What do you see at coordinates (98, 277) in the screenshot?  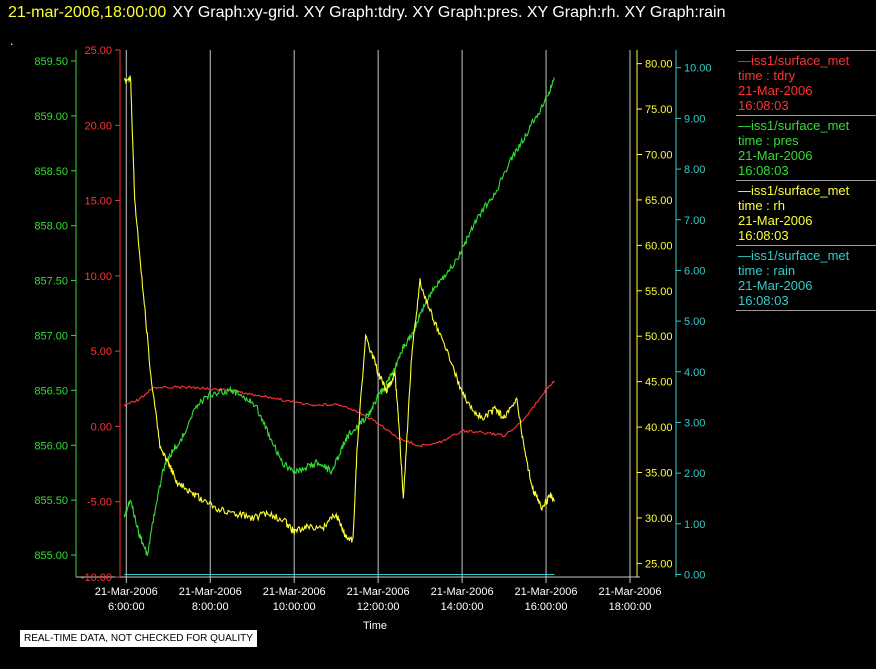 I see `tdry-tick-label: 10.00` at bounding box center [98, 277].